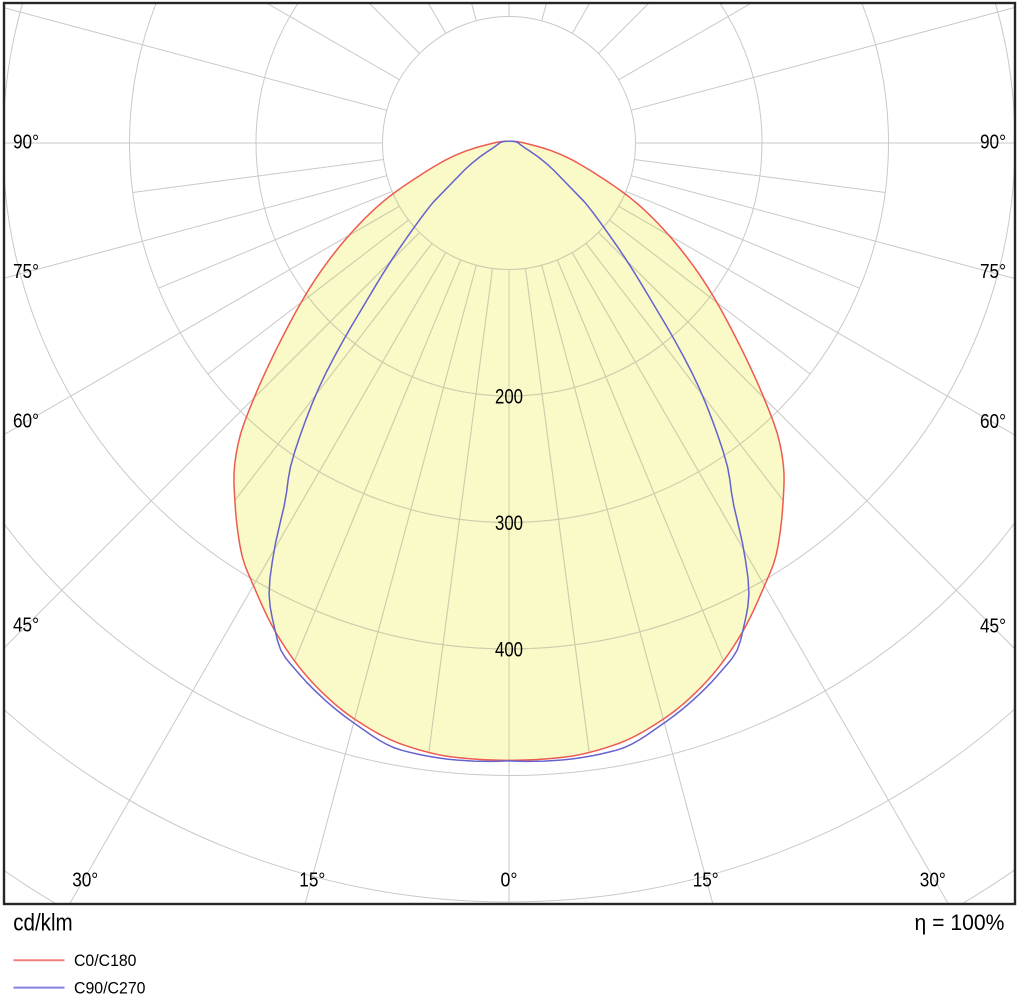  Describe the element at coordinates (110, 988) in the screenshot. I see `svg-text: C90/C270` at that location.